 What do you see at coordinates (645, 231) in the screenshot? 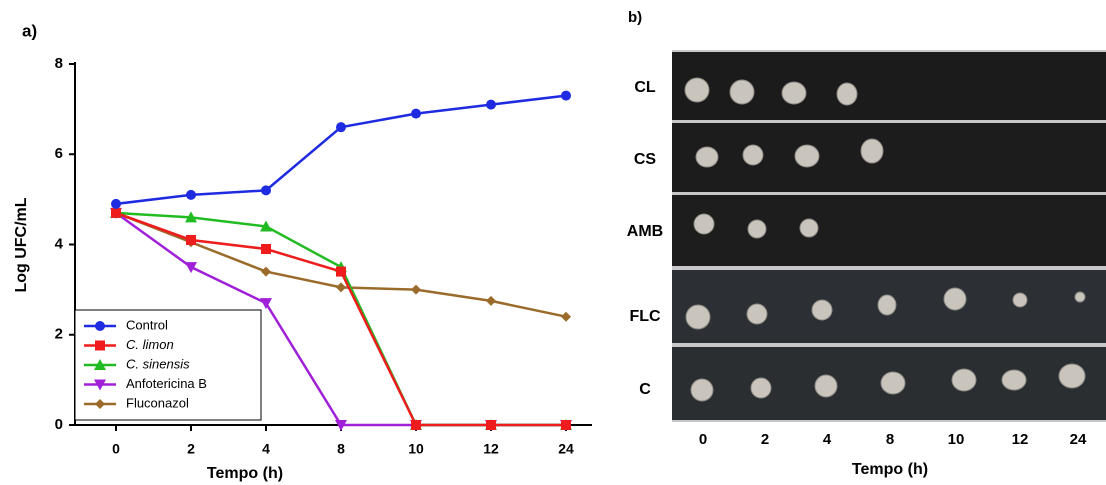
I see `row-label: AMB` at bounding box center [645, 231].